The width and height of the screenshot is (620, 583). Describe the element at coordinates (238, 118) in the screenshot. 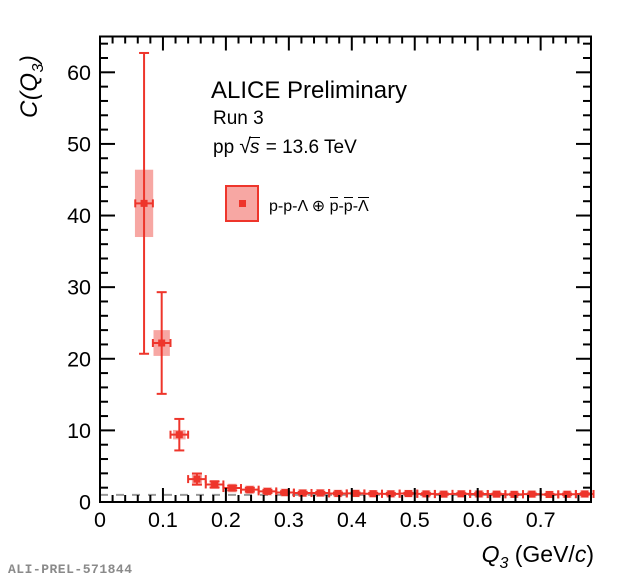

I see `run-label: Run 3` at that location.